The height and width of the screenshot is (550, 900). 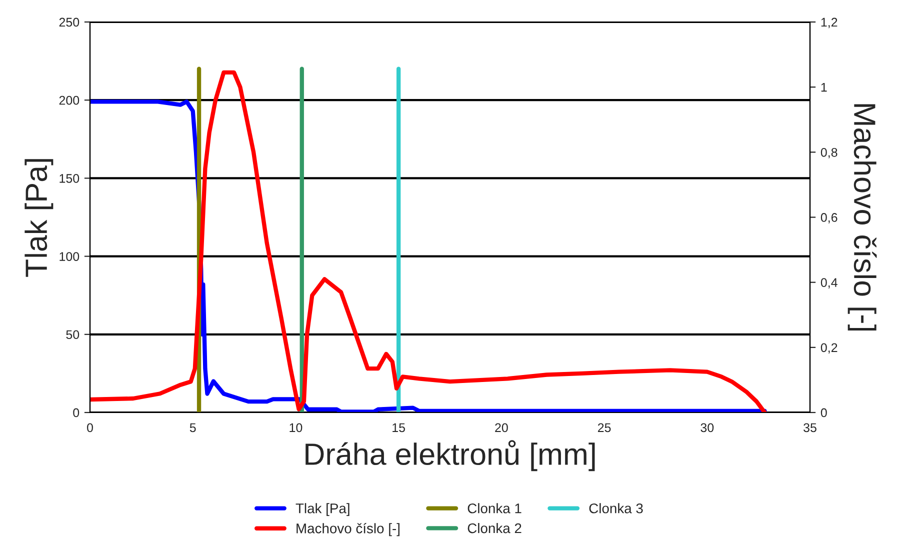 I want to click on x-tick-label: 10, so click(x=296, y=427).